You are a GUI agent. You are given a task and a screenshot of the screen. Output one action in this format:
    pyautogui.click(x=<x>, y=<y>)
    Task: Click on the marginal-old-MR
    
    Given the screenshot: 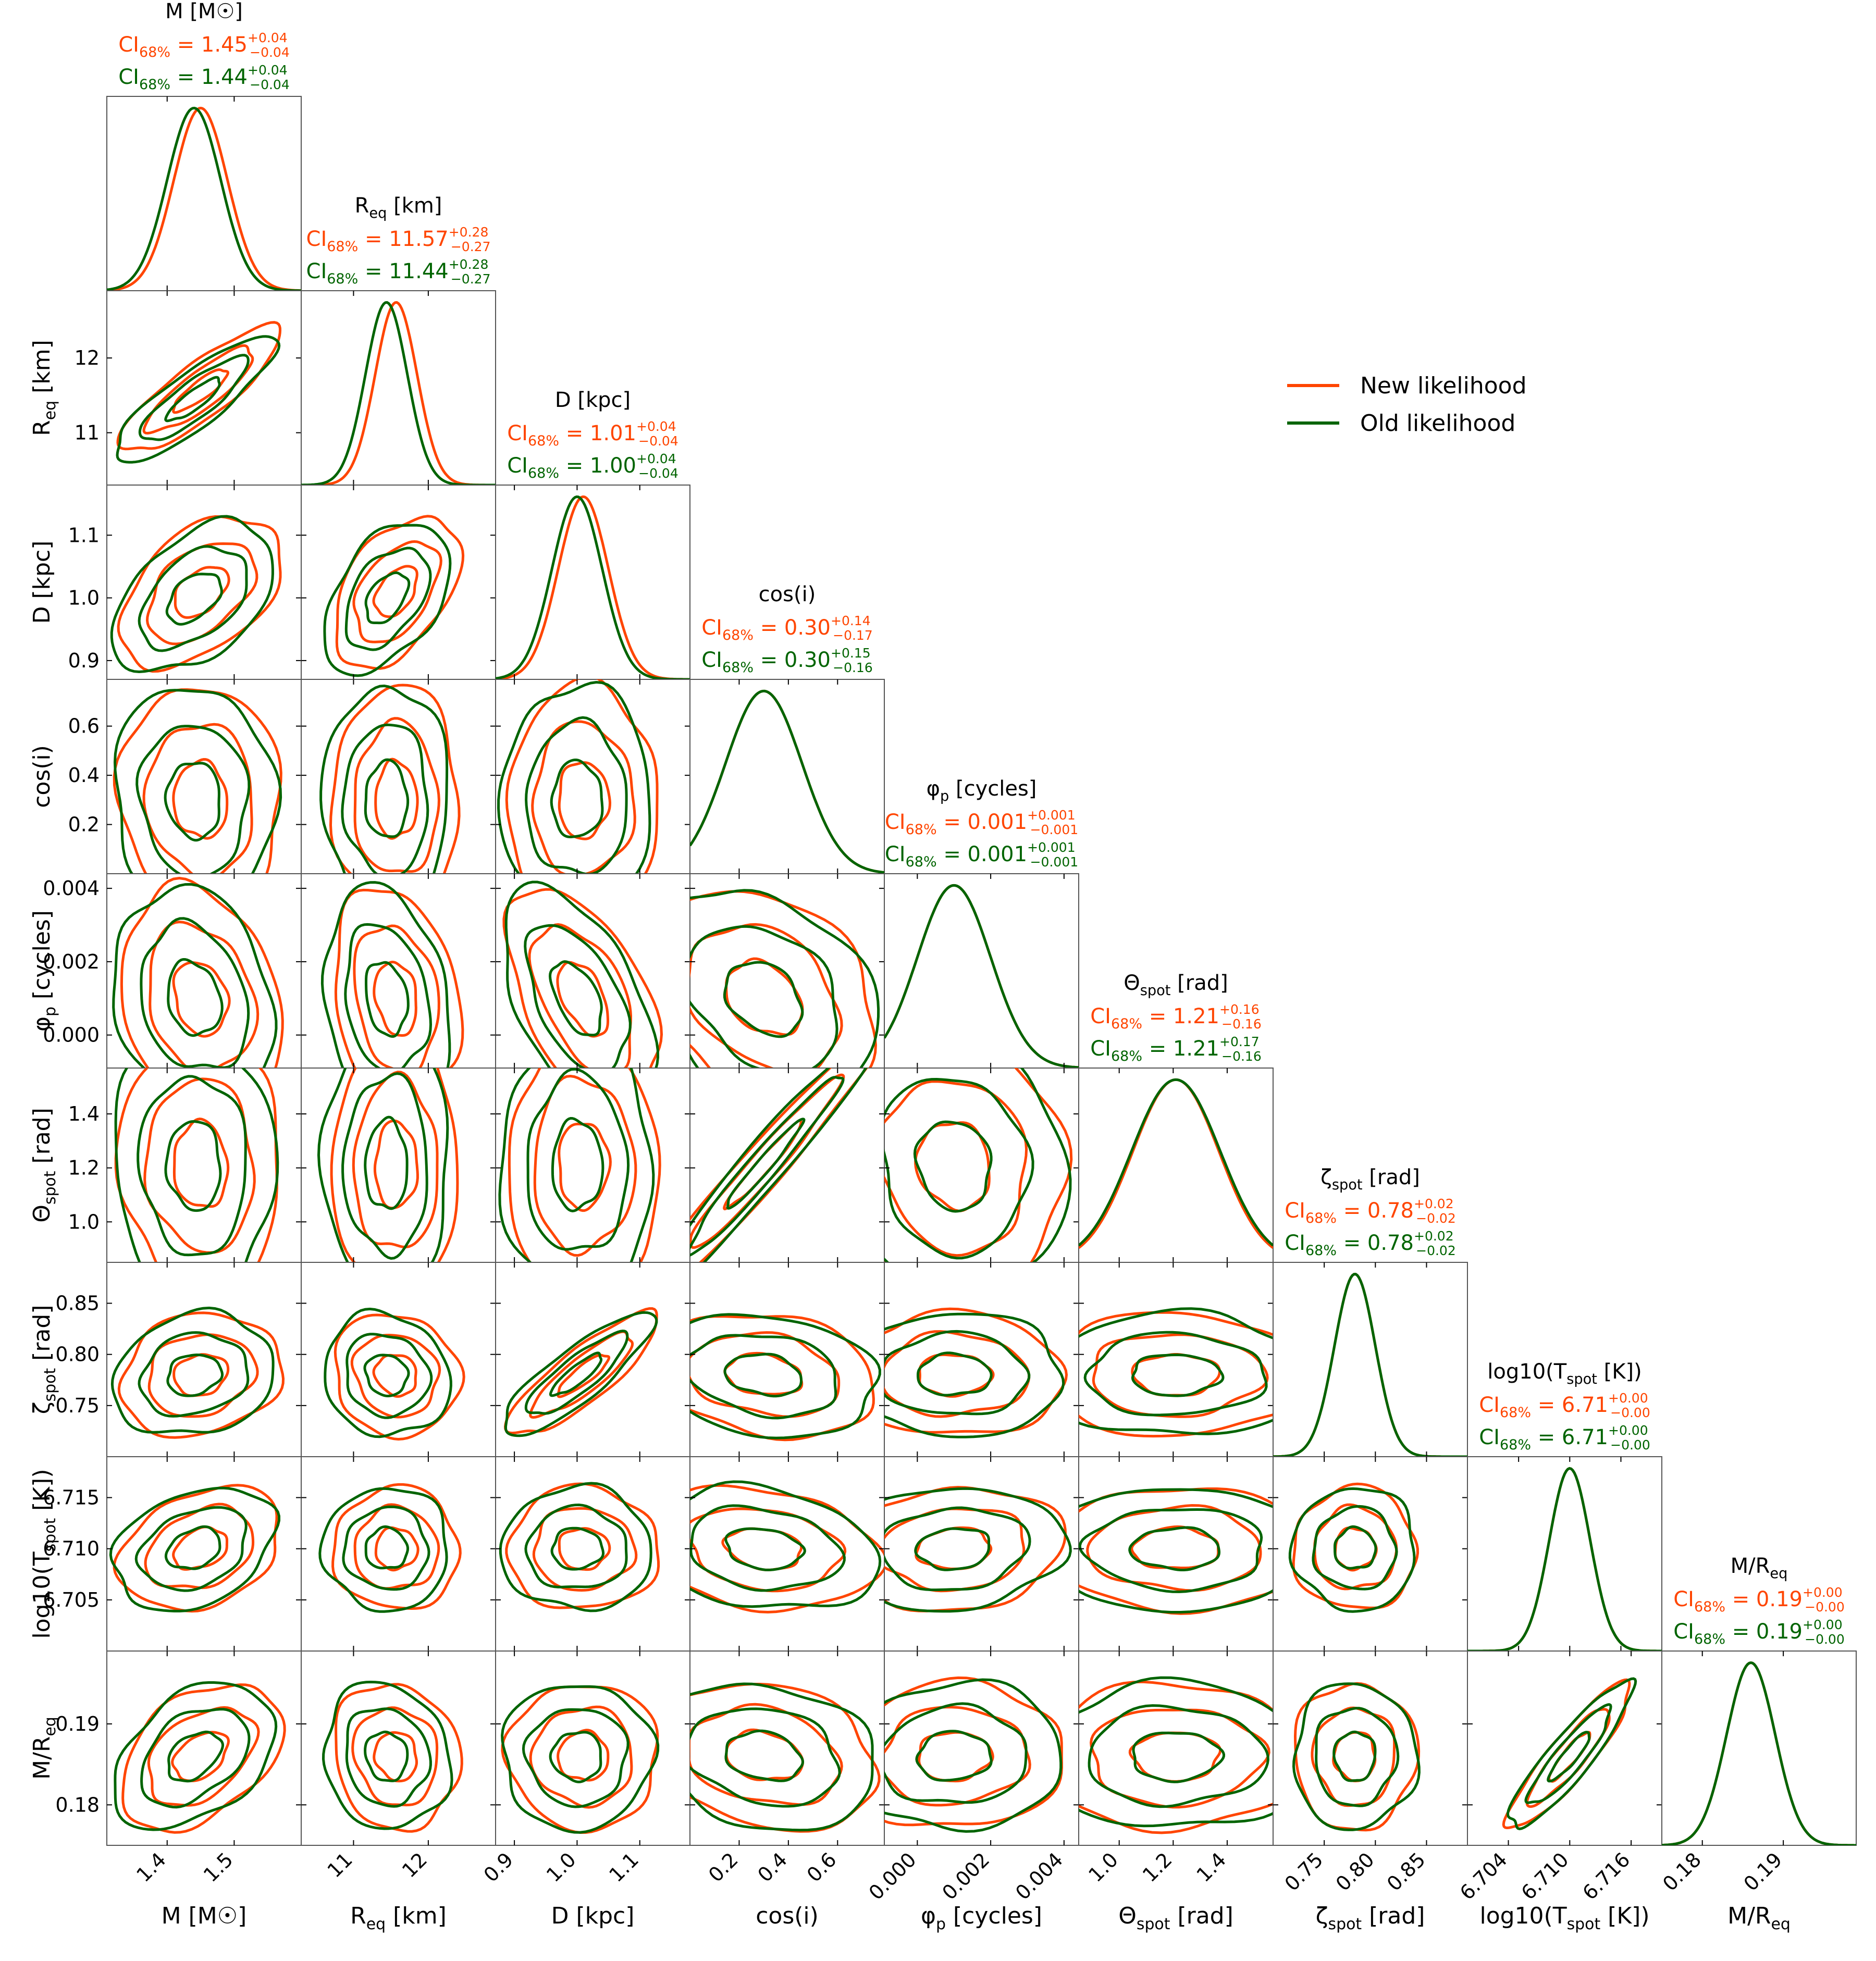 What is the action you would take?
    pyautogui.click(x=1759, y=1753)
    